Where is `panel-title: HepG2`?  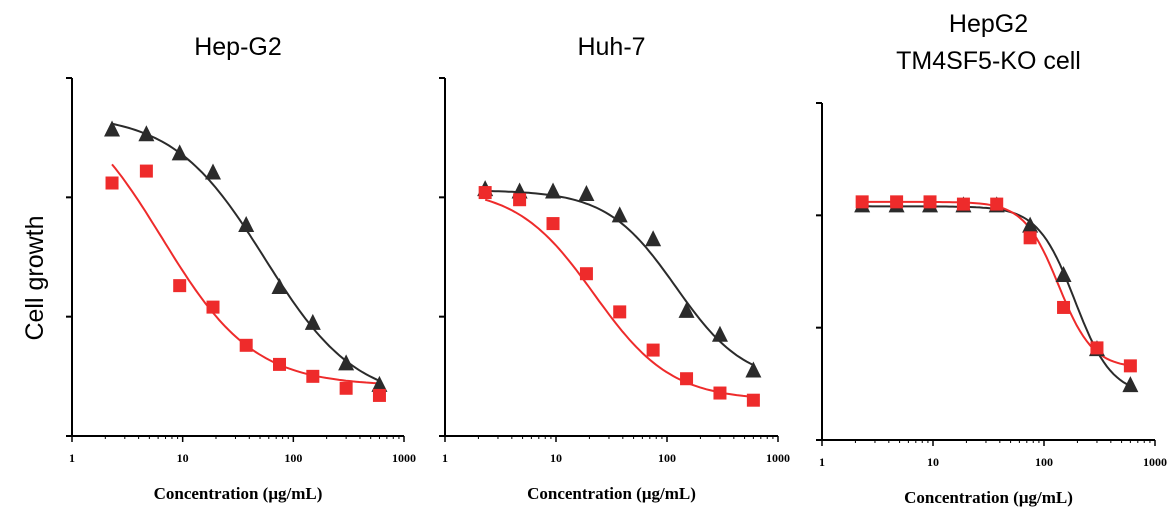
panel-title: HepG2 is located at coordinates (988, 24).